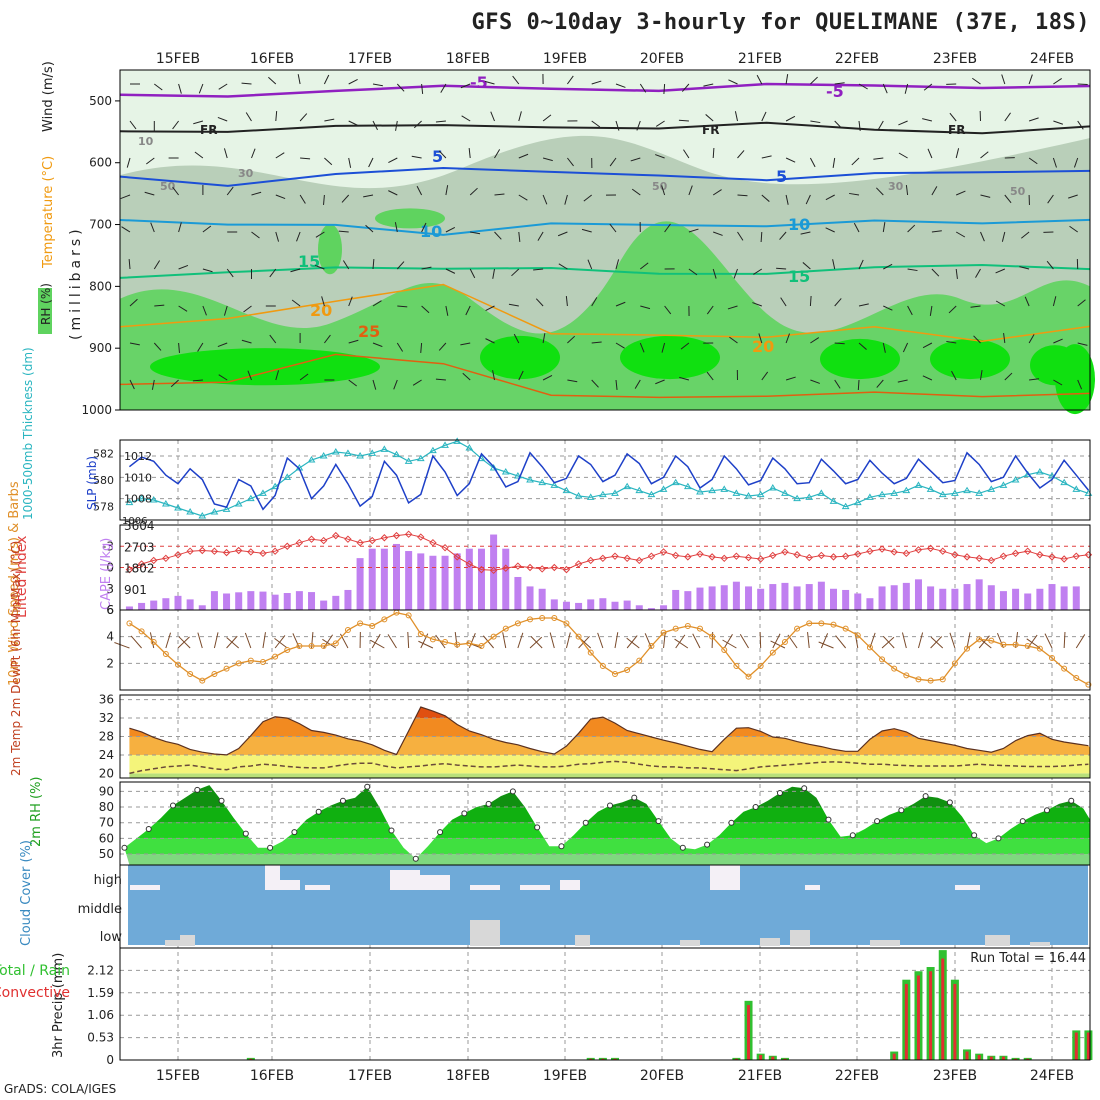  I want to click on wind10-line, so click(609, 649).